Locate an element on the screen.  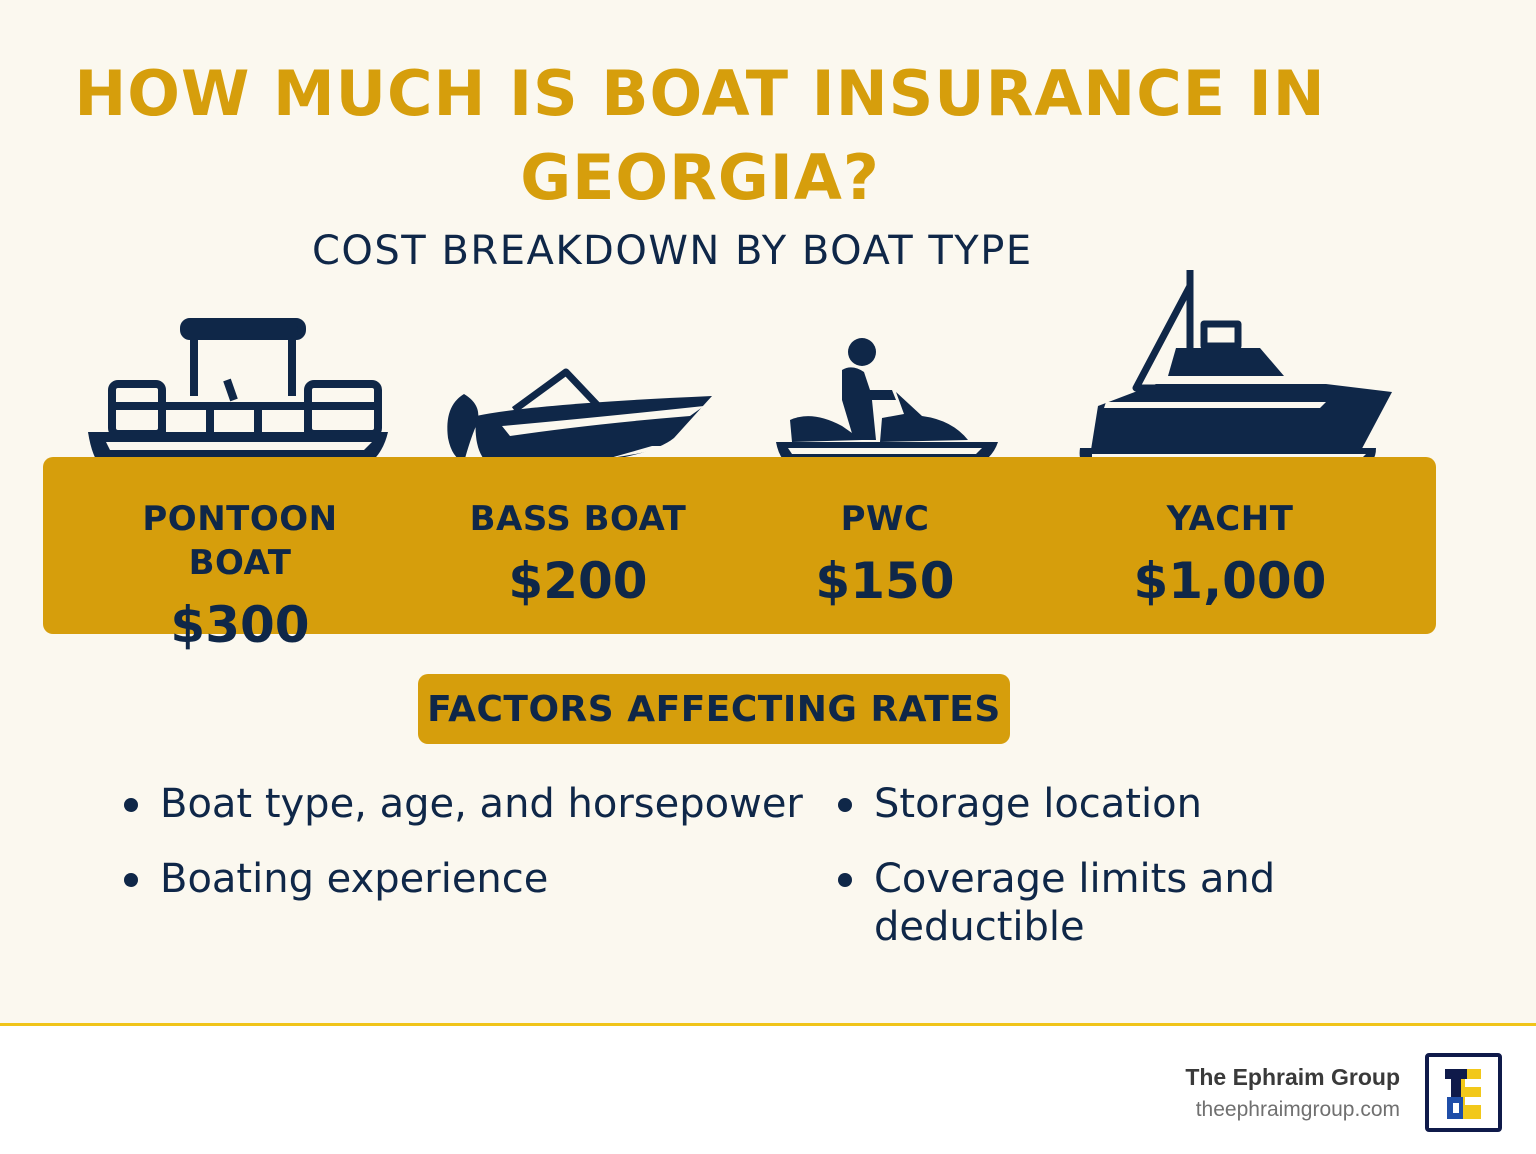
boat-item-pwc: PWC $150 is located at coordinates (885, 555).